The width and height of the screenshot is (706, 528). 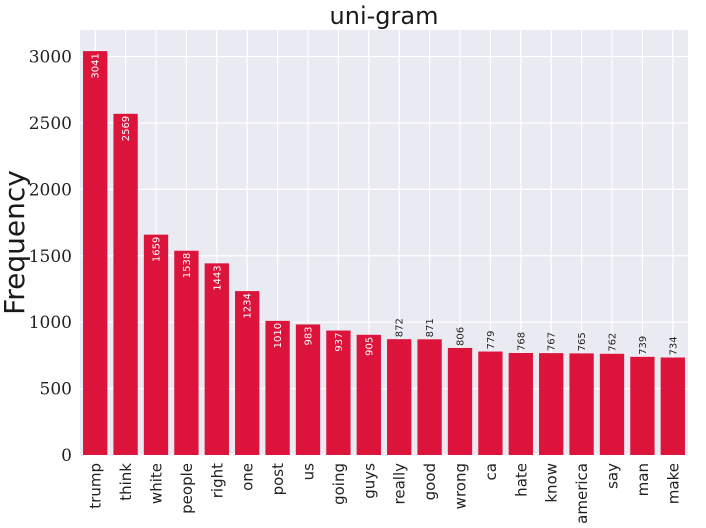 What do you see at coordinates (643, 345) in the screenshot?
I see `data-label: 739` at bounding box center [643, 345].